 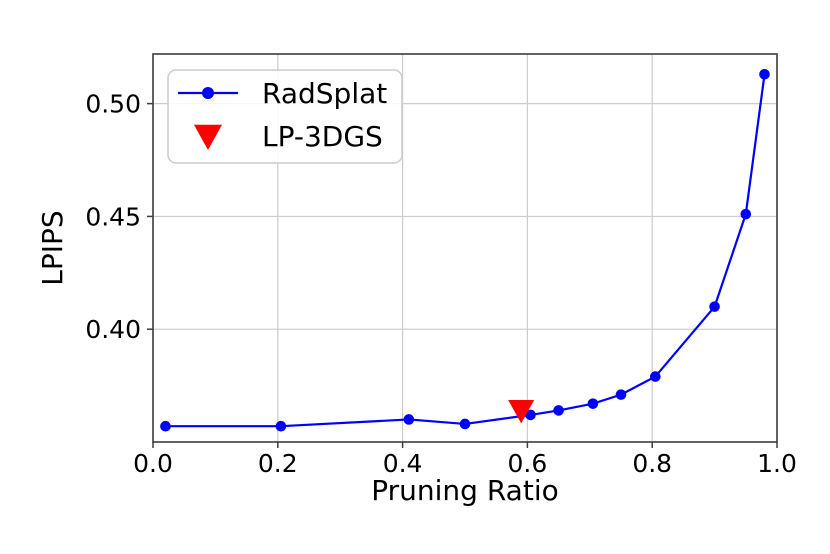 I want to click on series-lp-3dgs, so click(x=521, y=412).